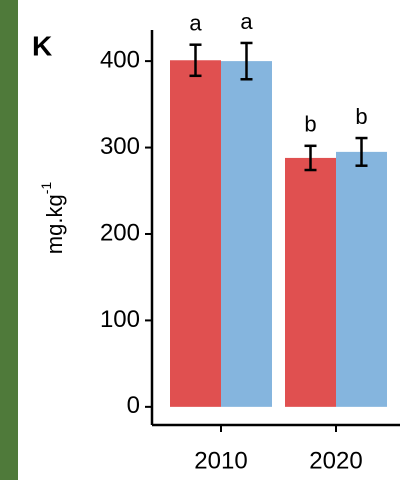 This screenshot has height=480, width=405. Describe the element at coordinates (220, 460) in the screenshot. I see `x-tick-label: 2010` at that location.